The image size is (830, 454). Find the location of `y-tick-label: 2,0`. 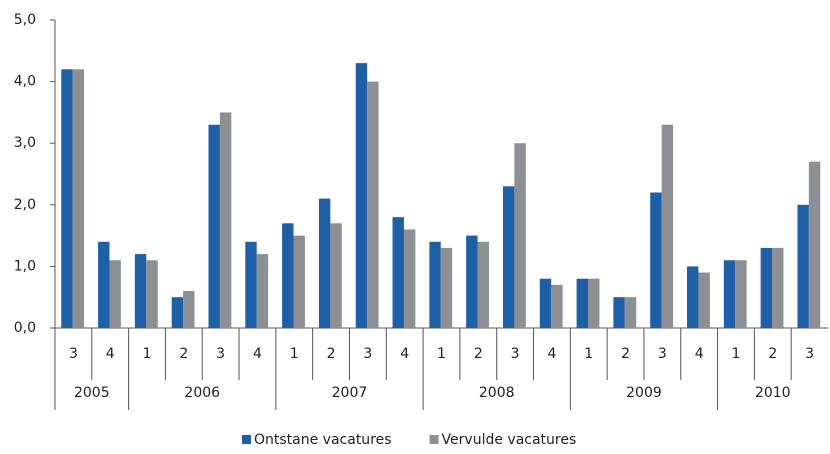

y-tick-label: 2,0 is located at coordinates (25, 205).